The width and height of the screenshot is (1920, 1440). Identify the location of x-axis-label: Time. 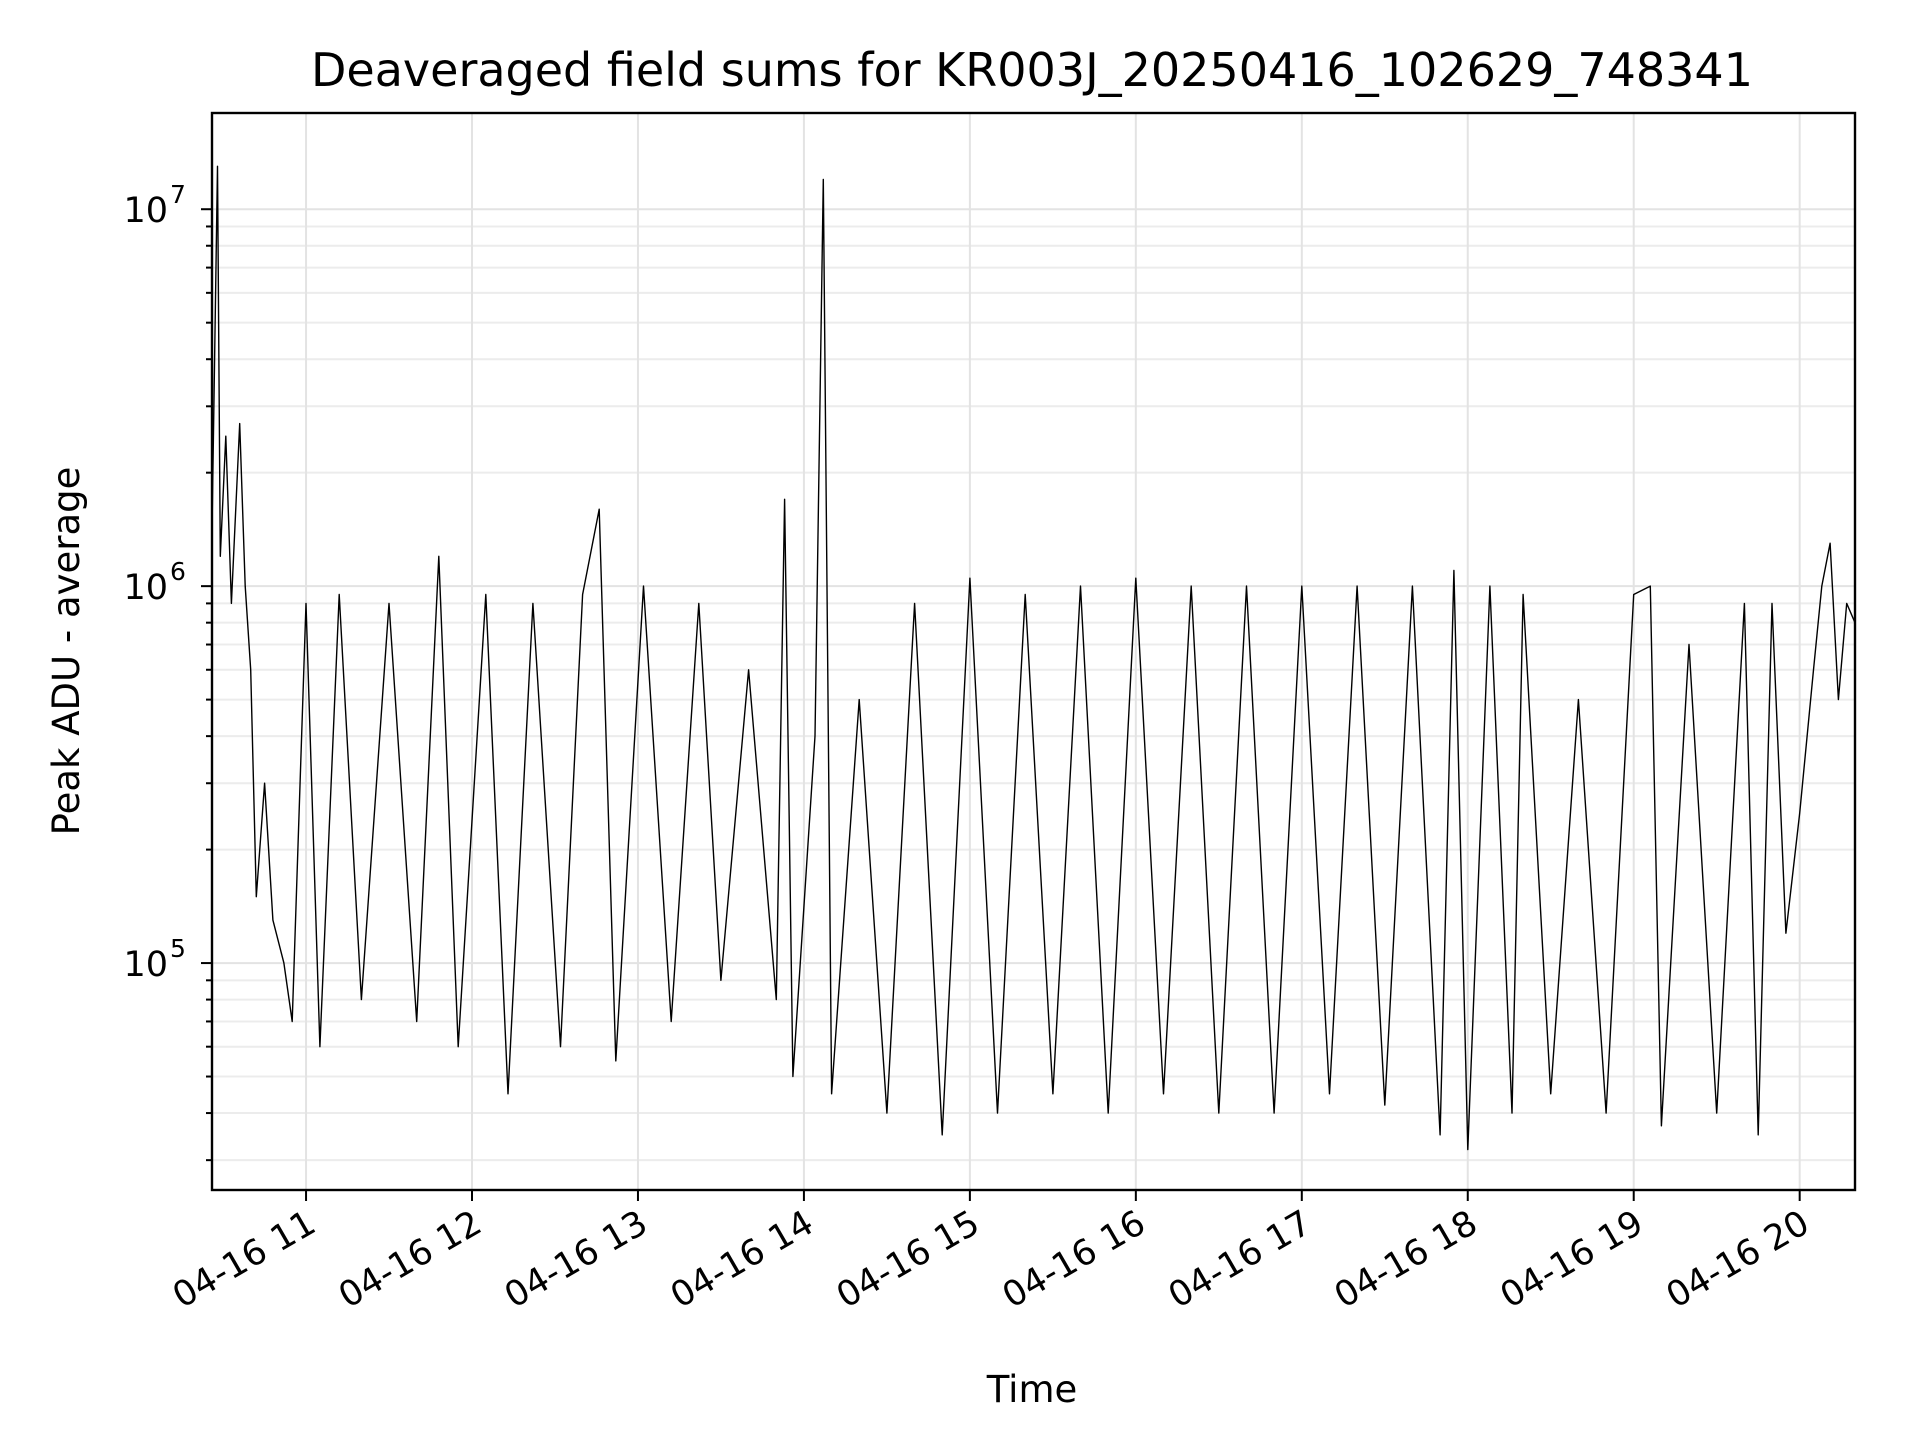
(1032, 1389).